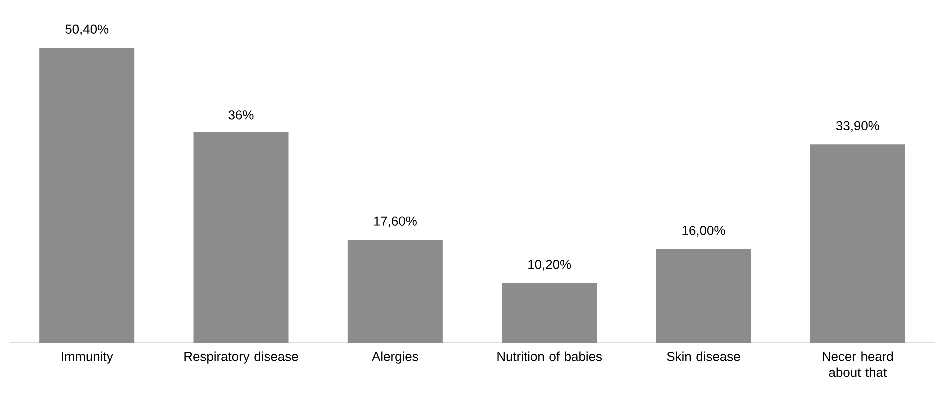 The width and height of the screenshot is (944, 416). Describe the element at coordinates (241, 358) in the screenshot. I see `x-tick-label: Respiratory disease` at that location.